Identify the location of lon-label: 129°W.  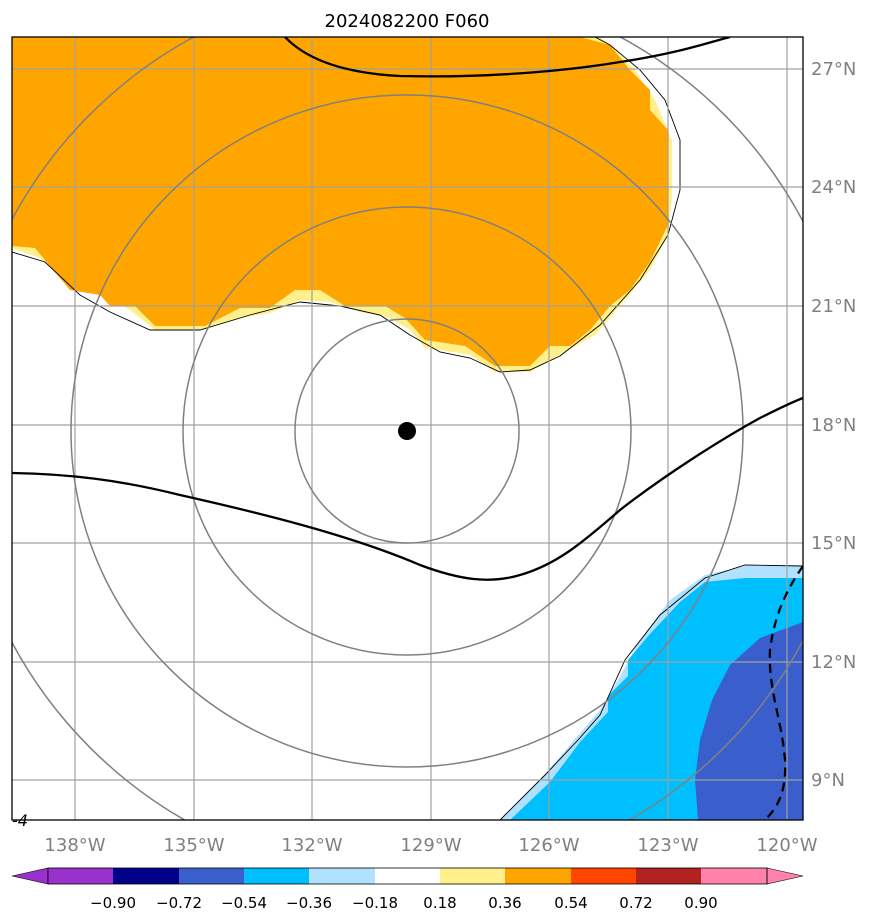
(430, 845).